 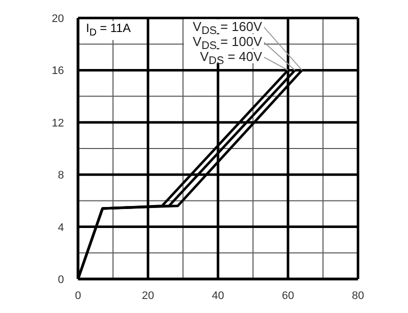 I want to click on x-tick-label: 0, so click(x=78, y=296).